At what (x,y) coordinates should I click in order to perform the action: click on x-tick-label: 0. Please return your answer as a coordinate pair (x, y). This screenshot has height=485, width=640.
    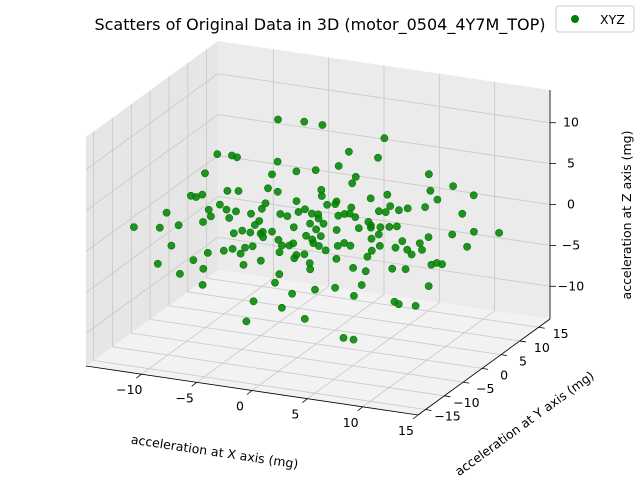
    Looking at the image, I should click on (240, 406).